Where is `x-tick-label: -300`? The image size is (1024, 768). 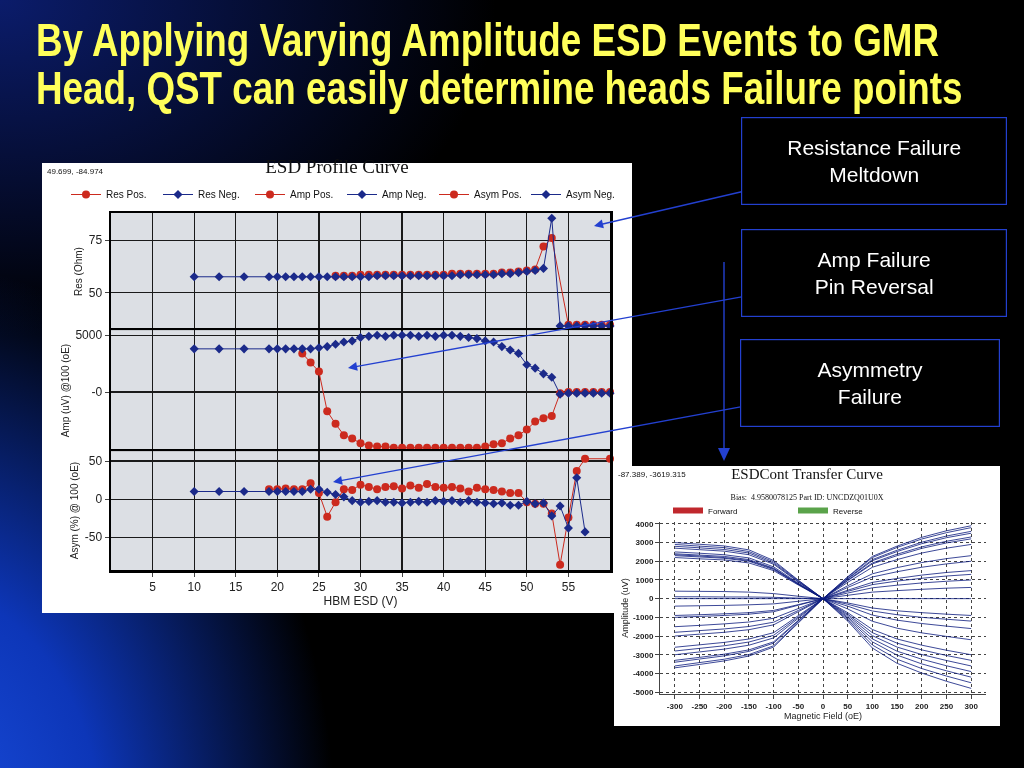
x-tick-label: -300 is located at coordinates (675, 706).